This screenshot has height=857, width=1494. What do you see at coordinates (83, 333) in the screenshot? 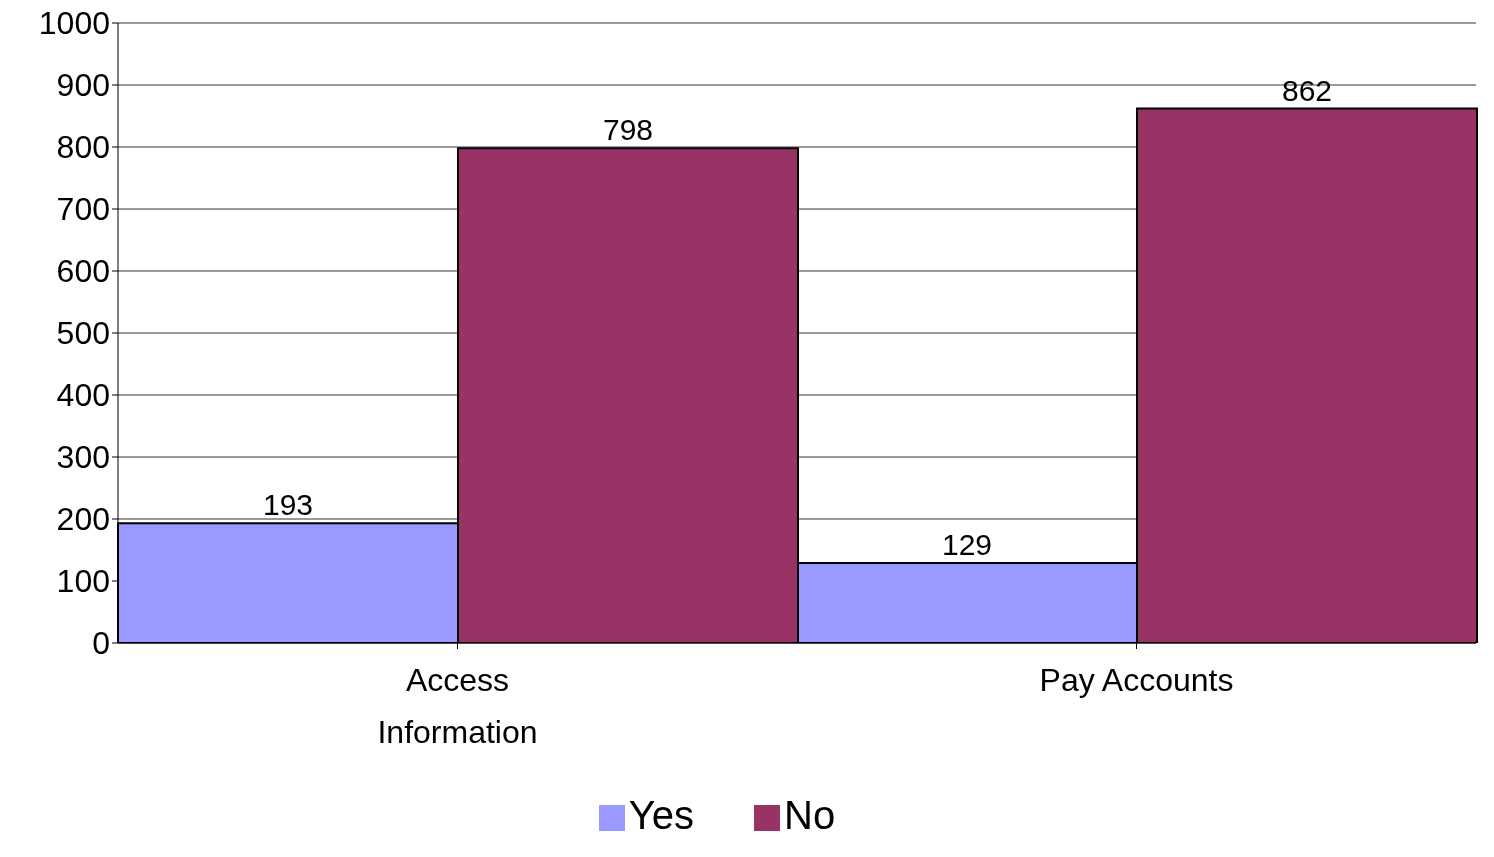
I see `y-tick-label: 500` at bounding box center [83, 333].